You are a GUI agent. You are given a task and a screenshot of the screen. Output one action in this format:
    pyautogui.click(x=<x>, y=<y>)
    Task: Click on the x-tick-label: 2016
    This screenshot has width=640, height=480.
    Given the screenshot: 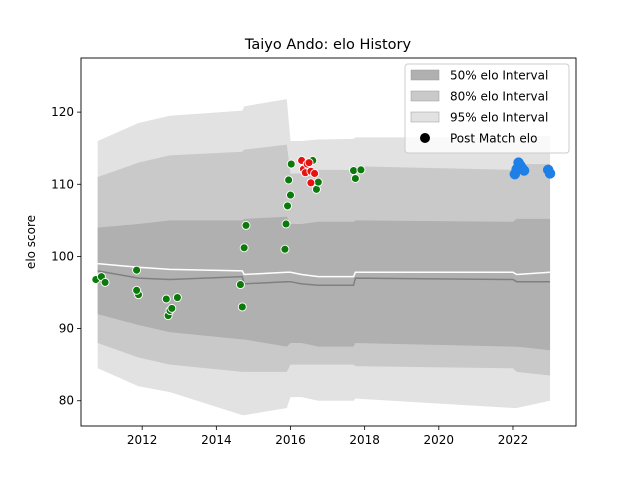 What is the action you would take?
    pyautogui.click(x=290, y=440)
    